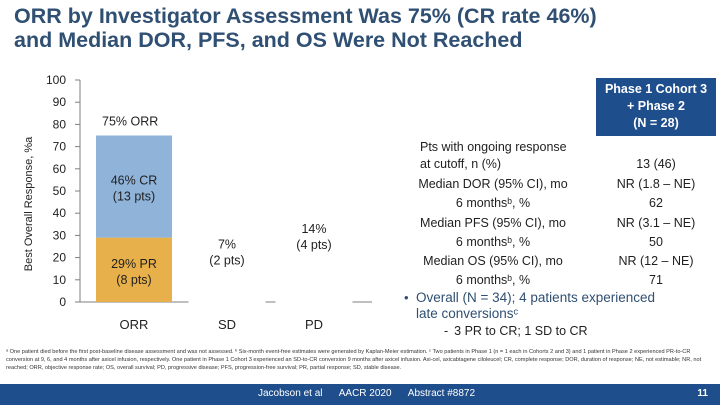  Describe the element at coordinates (60, 124) in the screenshot. I see `y-tick-label: 80` at that location.